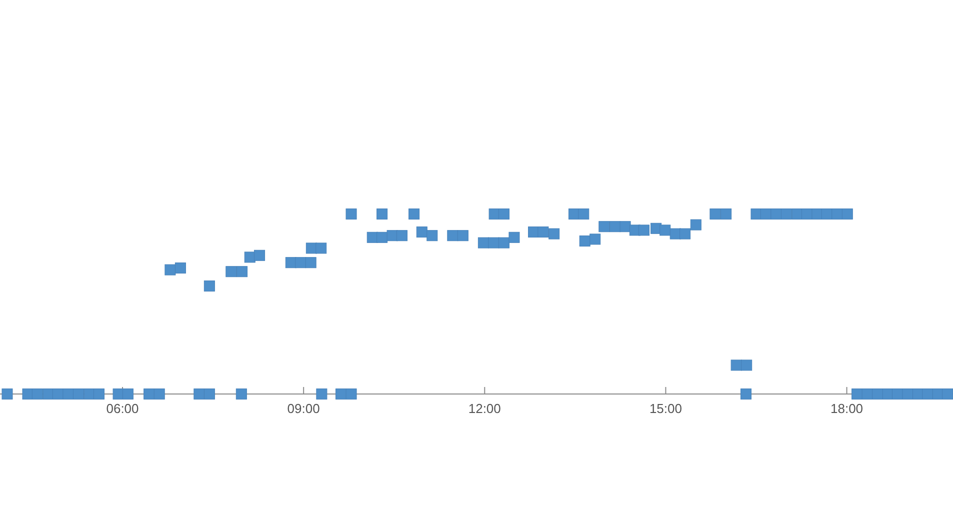 The width and height of the screenshot is (953, 505). I want to click on x-tick-label: 12:00, so click(484, 408).